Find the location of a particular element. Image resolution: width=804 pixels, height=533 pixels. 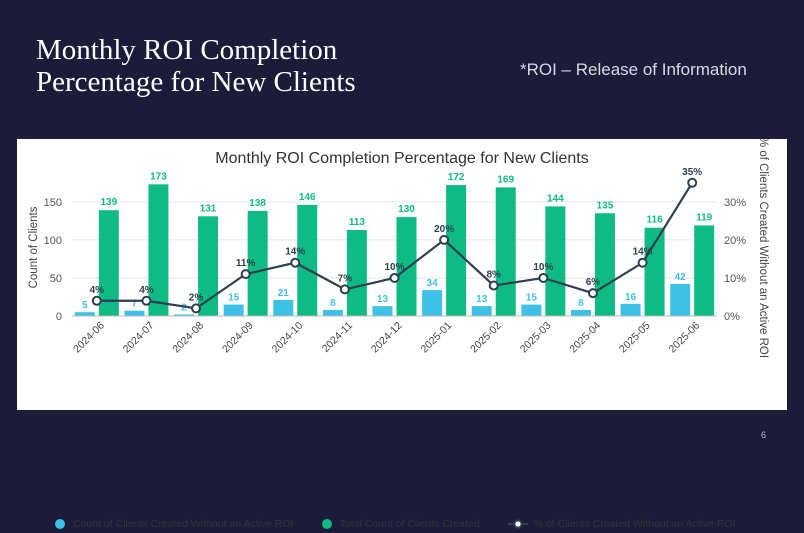

percent-label: 35% is located at coordinates (692, 172).